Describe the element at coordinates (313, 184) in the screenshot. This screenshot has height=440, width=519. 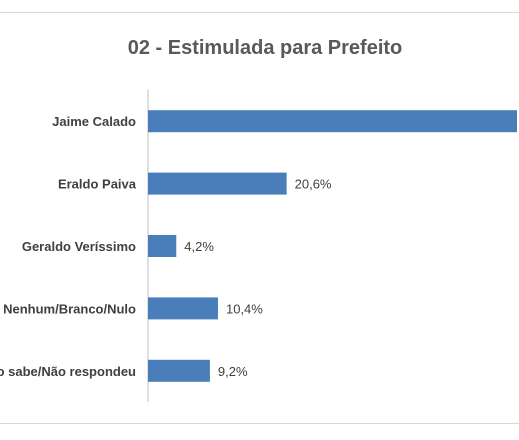
I see `value-label-2: 20,6%` at that location.